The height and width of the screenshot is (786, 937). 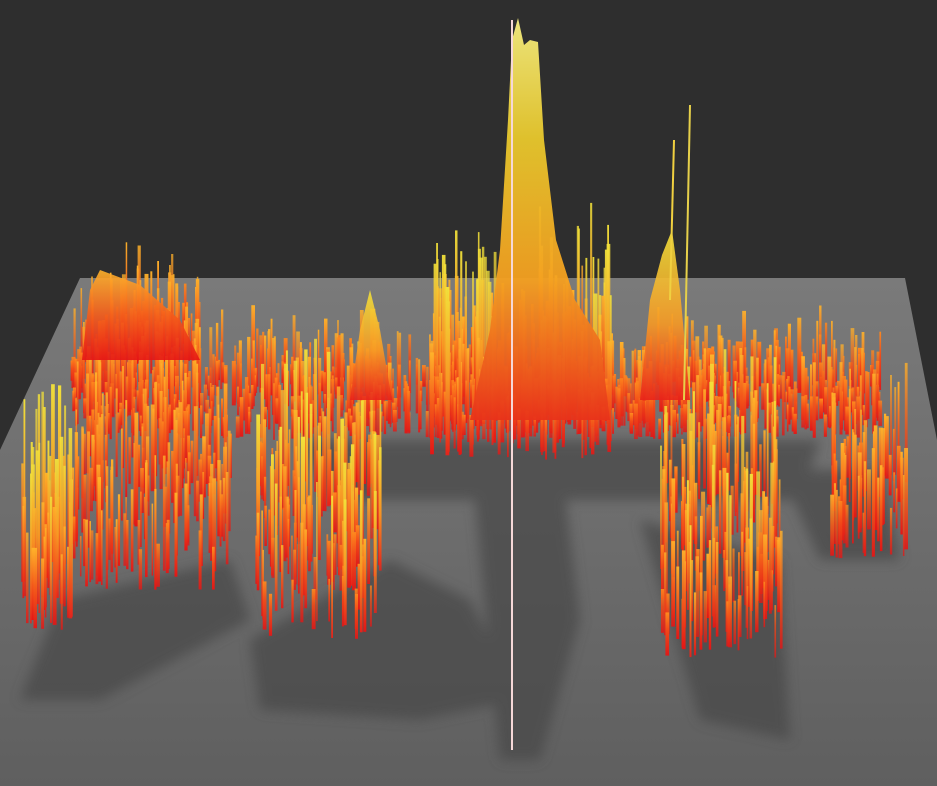 What do you see at coordinates (525, 605) in the screenshot?
I see `shadow` at bounding box center [525, 605].